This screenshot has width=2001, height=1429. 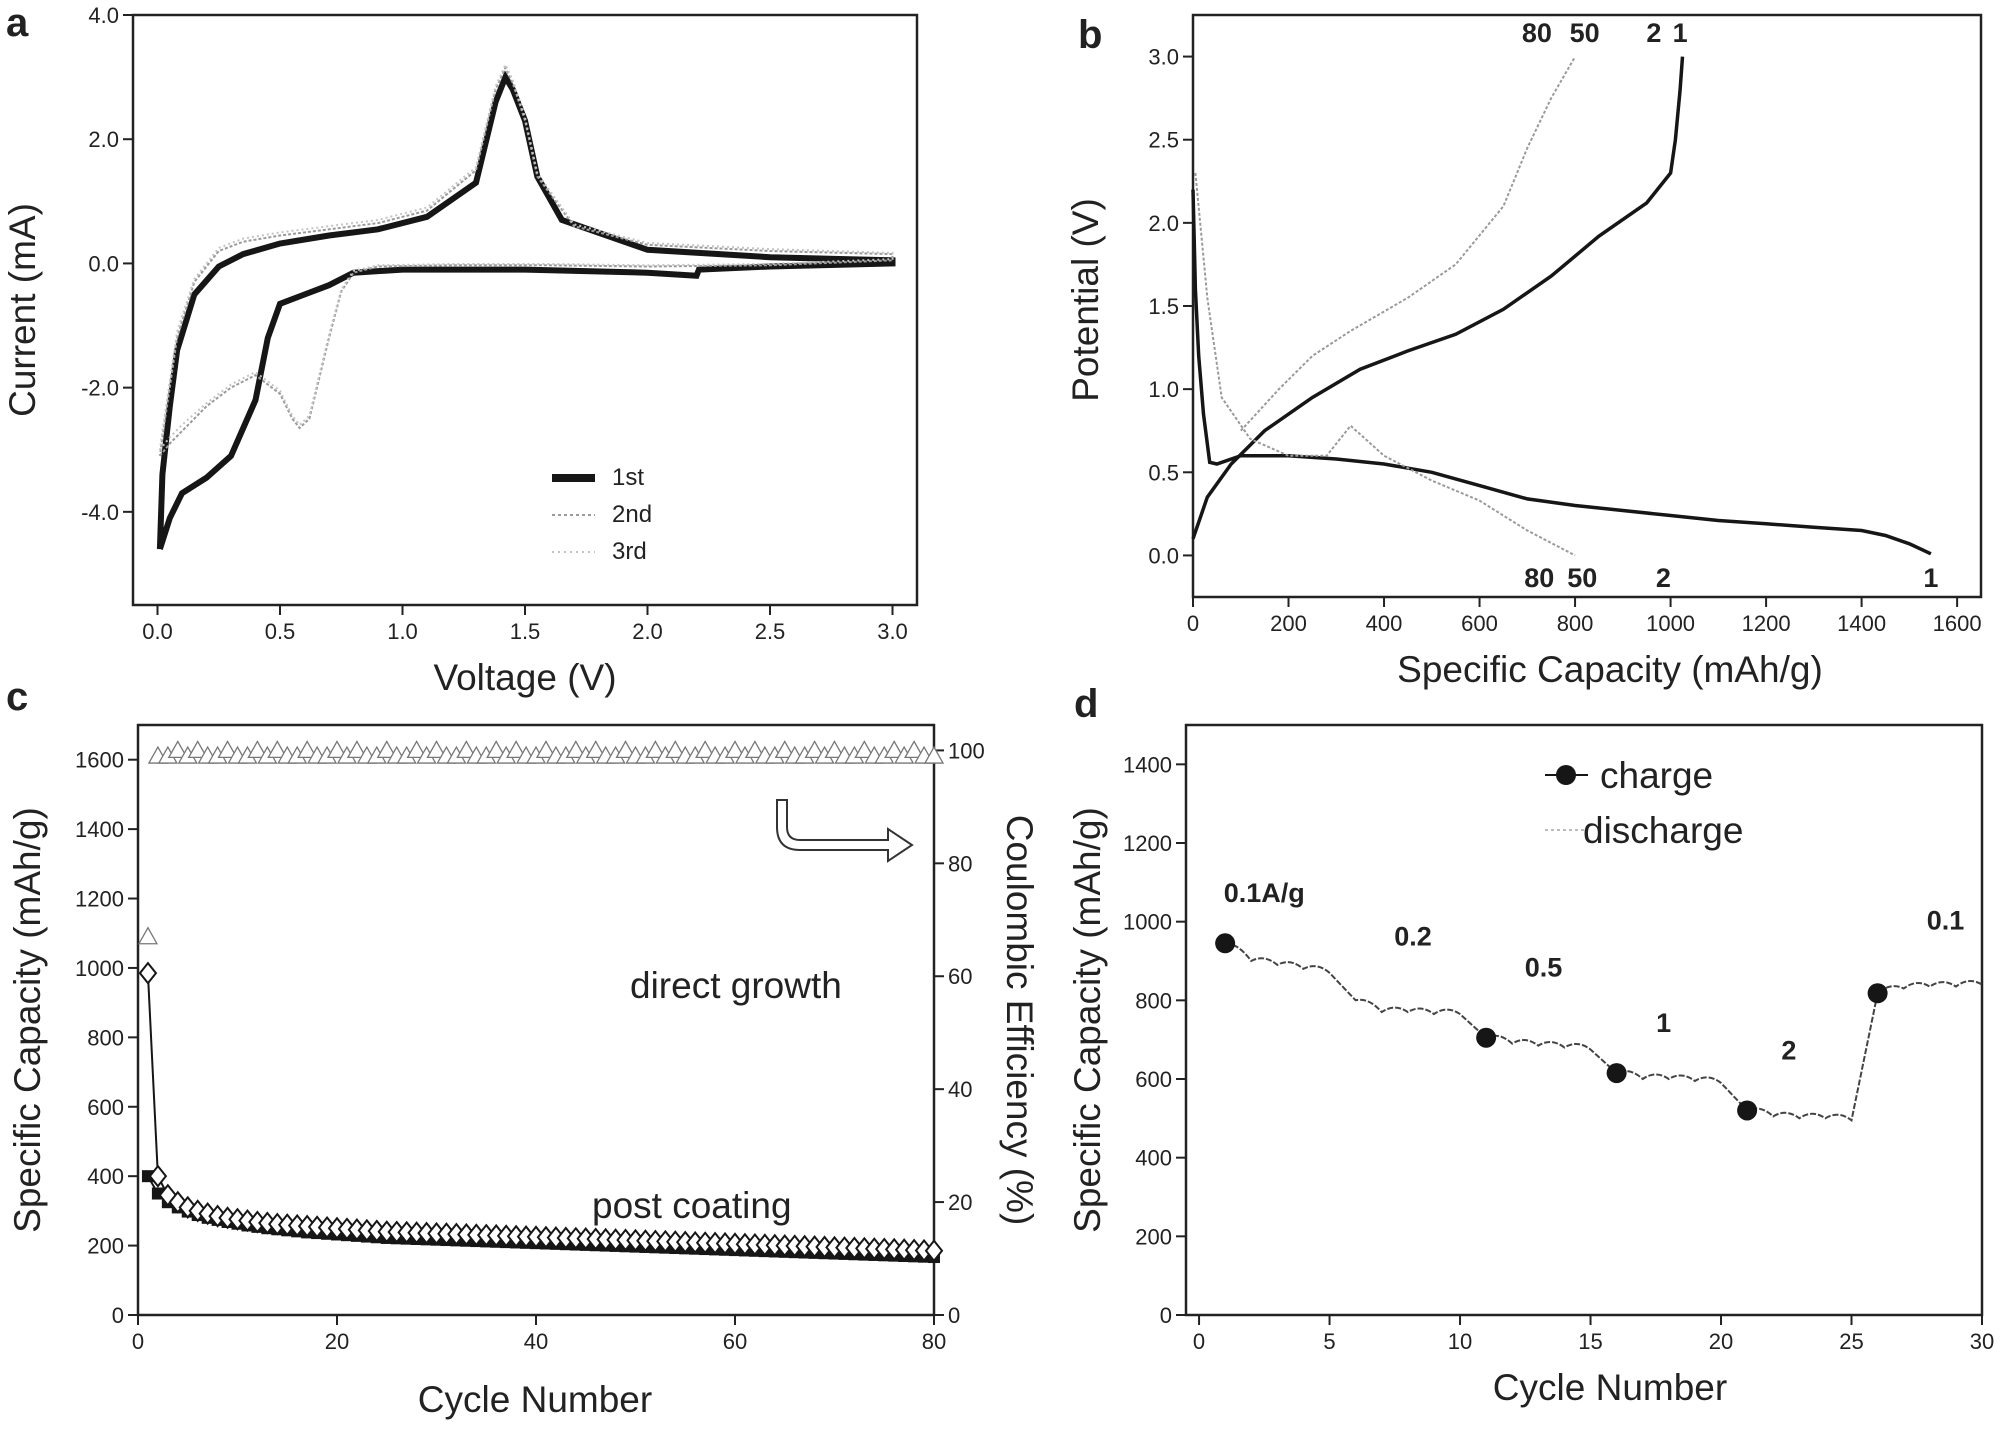 What do you see at coordinates (1163, 389) in the screenshot?
I see `y-tick-label-b: 1.0` at bounding box center [1163, 389].